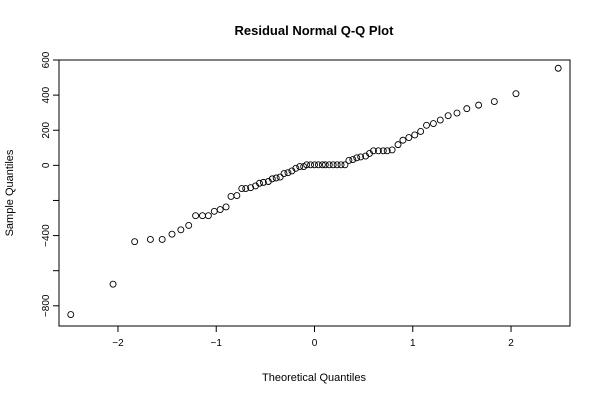 The image size is (599, 400). Describe the element at coordinates (50, 184) in the screenshot. I see `y-axis: −800 −400 0 200 400 600` at that location.